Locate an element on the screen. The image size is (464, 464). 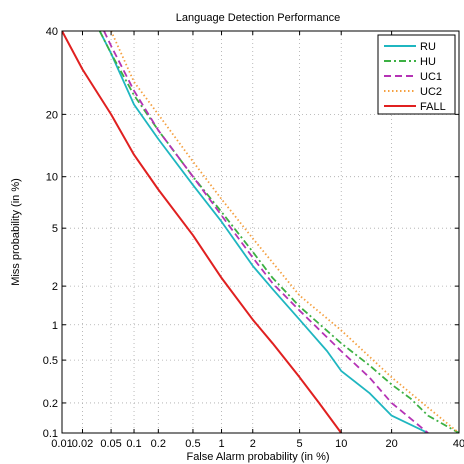
y-tick-label: 0.2 is located at coordinates (50, 404).